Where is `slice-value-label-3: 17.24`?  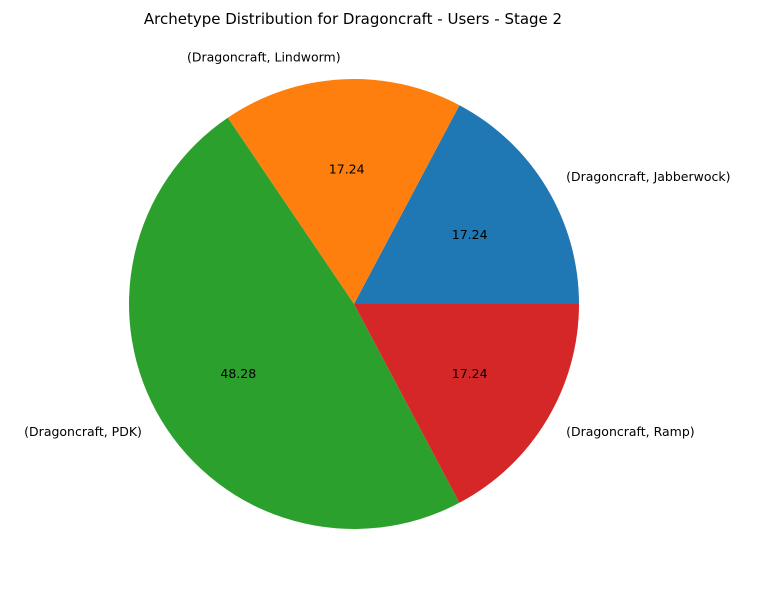 slice-value-label-3: 17.24 is located at coordinates (470, 373).